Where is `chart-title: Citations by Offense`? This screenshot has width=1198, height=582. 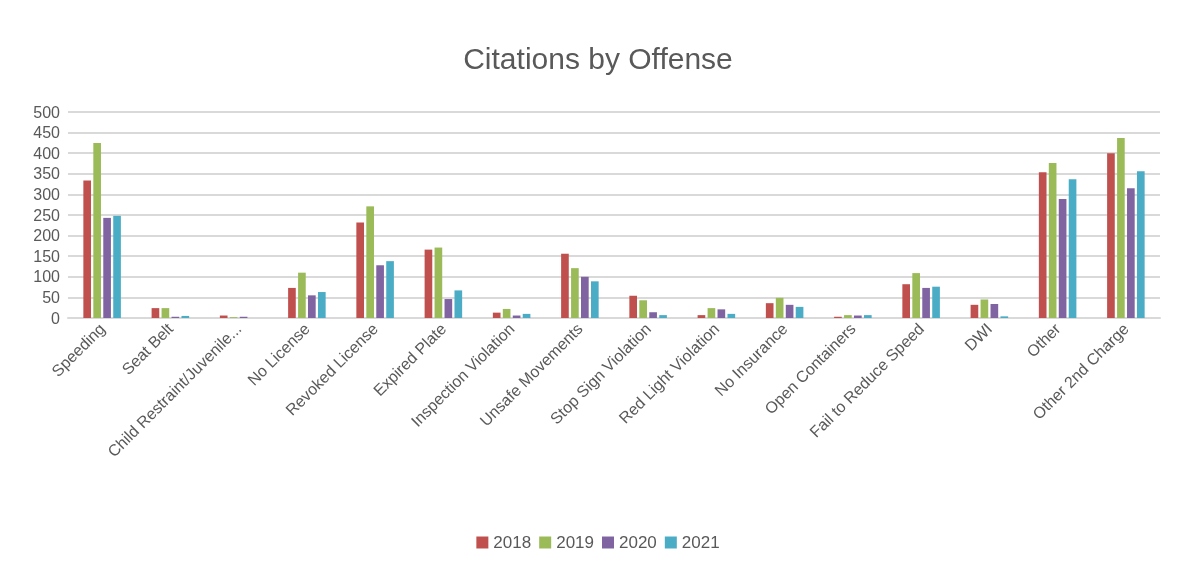
chart-title: Citations by Offense is located at coordinates (598, 58).